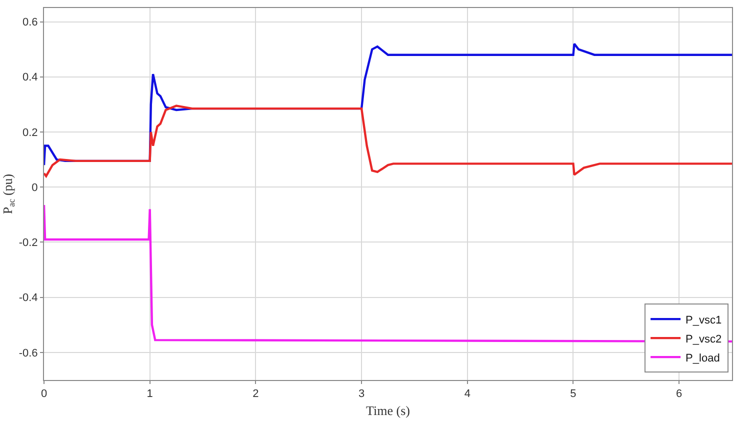  What do you see at coordinates (35, 188) in the screenshot?
I see `y-tick-label: 0` at bounding box center [35, 188].